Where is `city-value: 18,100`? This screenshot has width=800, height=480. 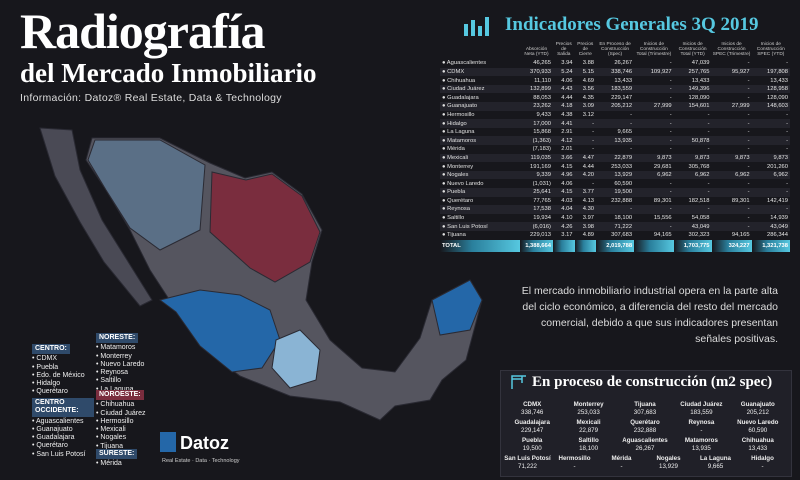
city-value: 18,100 is located at coordinates (589, 448).